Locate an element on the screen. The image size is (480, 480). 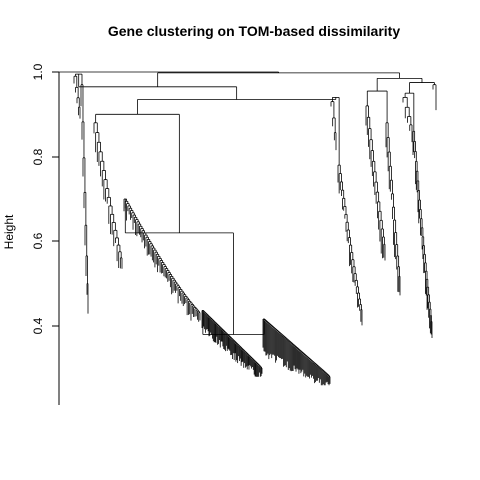
y-tick-label: 0.6 is located at coordinates (38, 240).